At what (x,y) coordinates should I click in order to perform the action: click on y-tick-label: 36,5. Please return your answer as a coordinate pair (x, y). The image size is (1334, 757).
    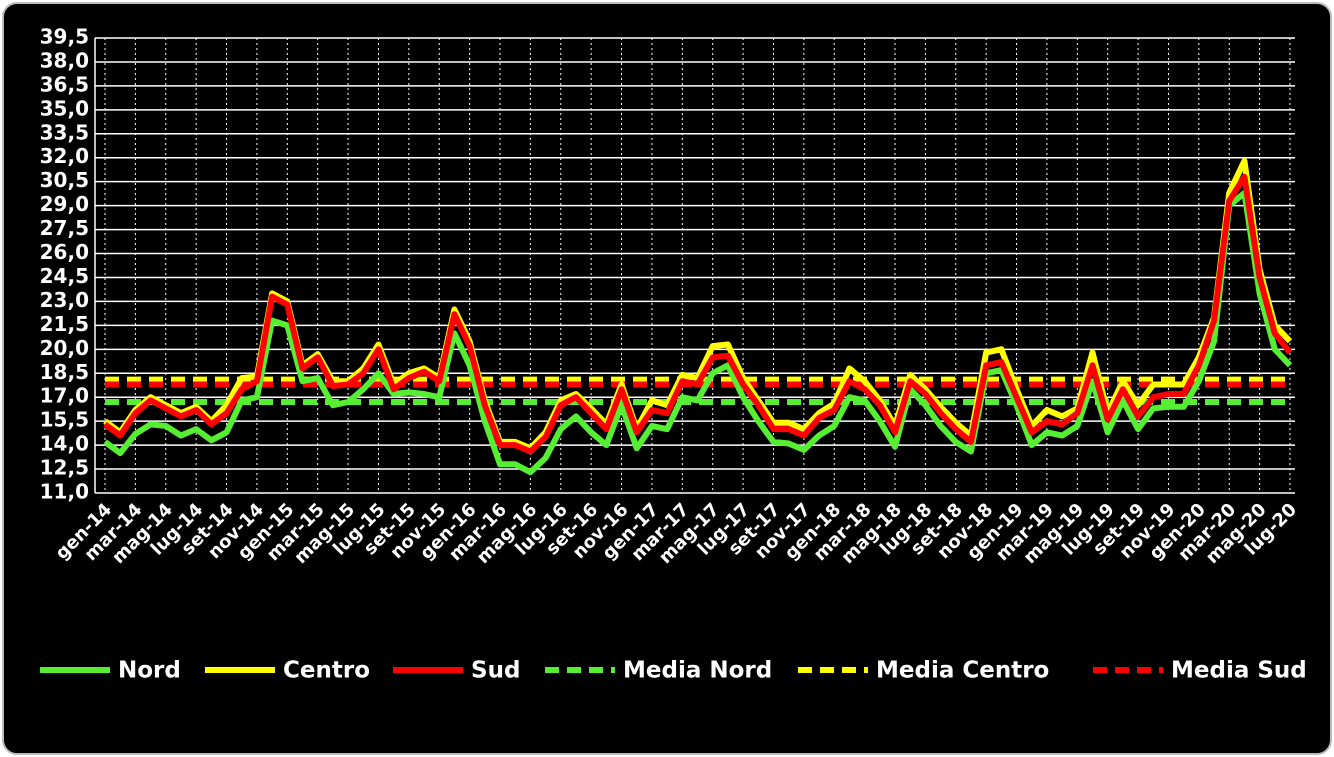
    Looking at the image, I should click on (64, 84).